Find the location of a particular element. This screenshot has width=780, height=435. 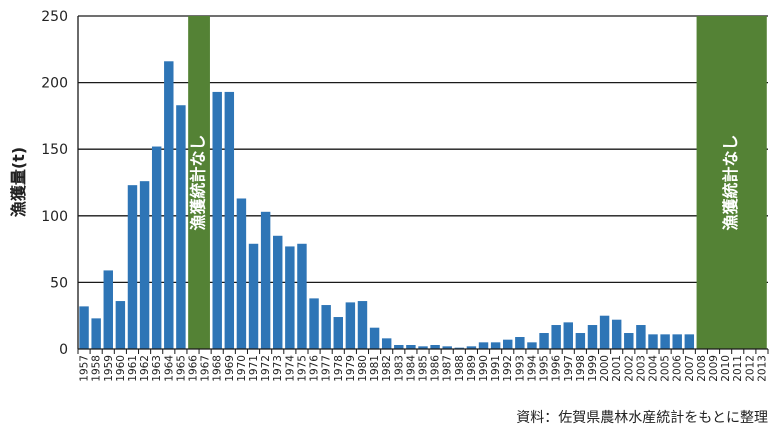

y-tick-label: 200 is located at coordinates (54, 84).